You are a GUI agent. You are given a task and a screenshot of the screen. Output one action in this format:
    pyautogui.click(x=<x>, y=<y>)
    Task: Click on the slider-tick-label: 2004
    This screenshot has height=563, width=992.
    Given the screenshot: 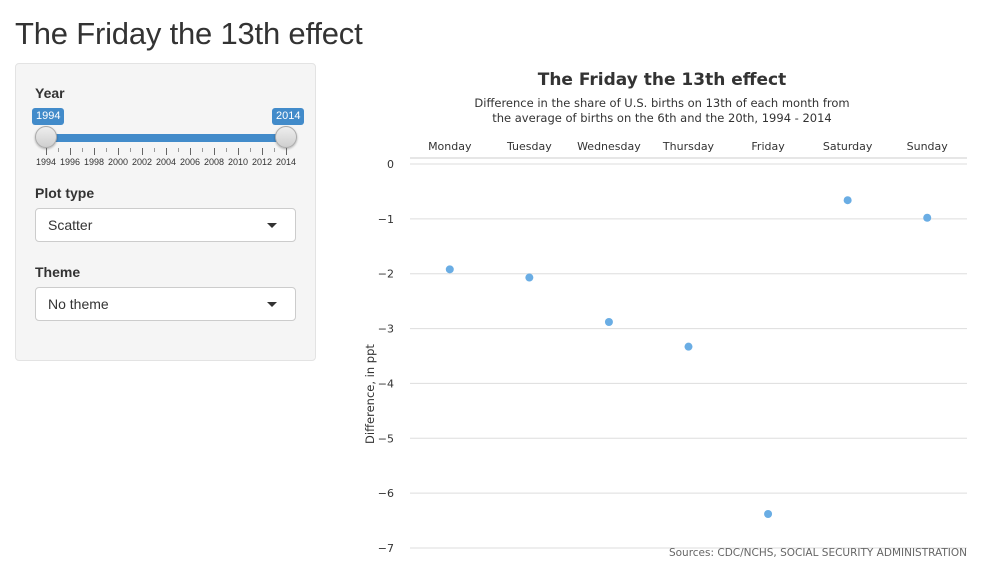 What is the action you would take?
    pyautogui.click(x=166, y=162)
    